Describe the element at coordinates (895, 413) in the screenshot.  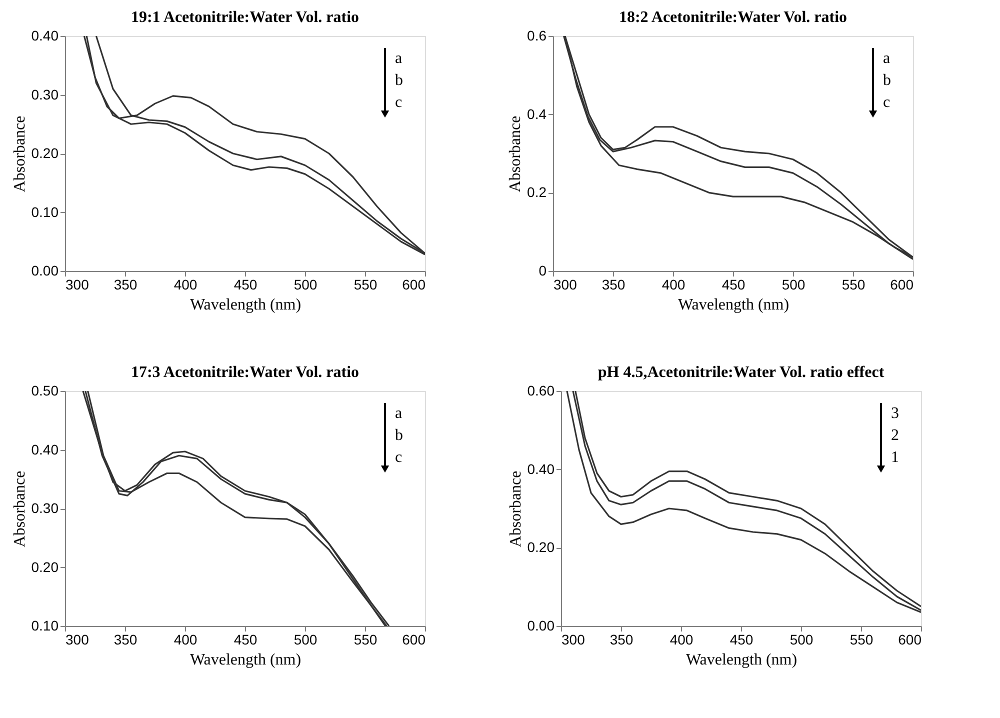
I see `annotation: 3` at that location.